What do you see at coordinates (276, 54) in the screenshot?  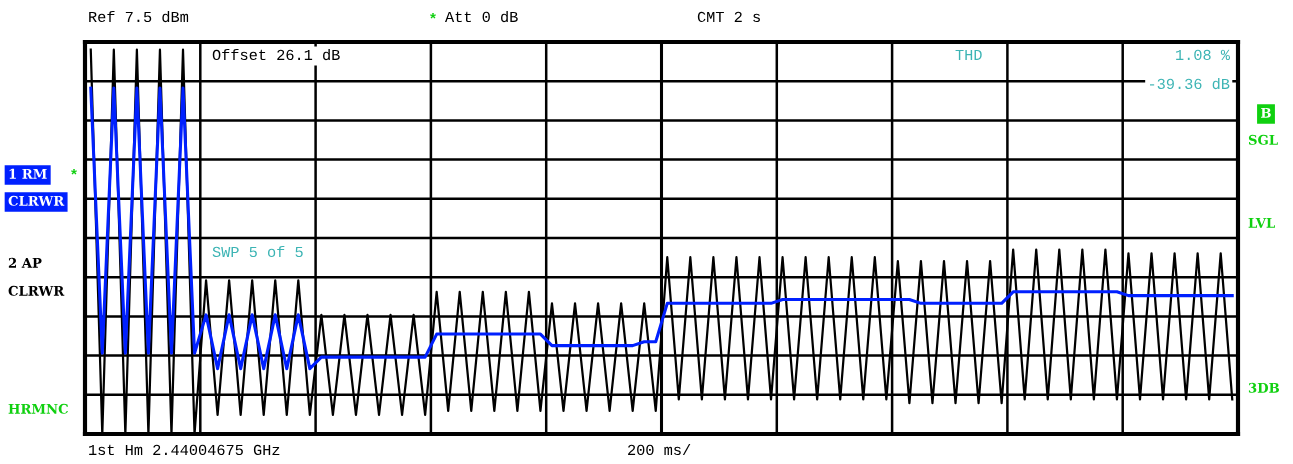 I see `annotation: Offset 26.1 dB` at bounding box center [276, 54].